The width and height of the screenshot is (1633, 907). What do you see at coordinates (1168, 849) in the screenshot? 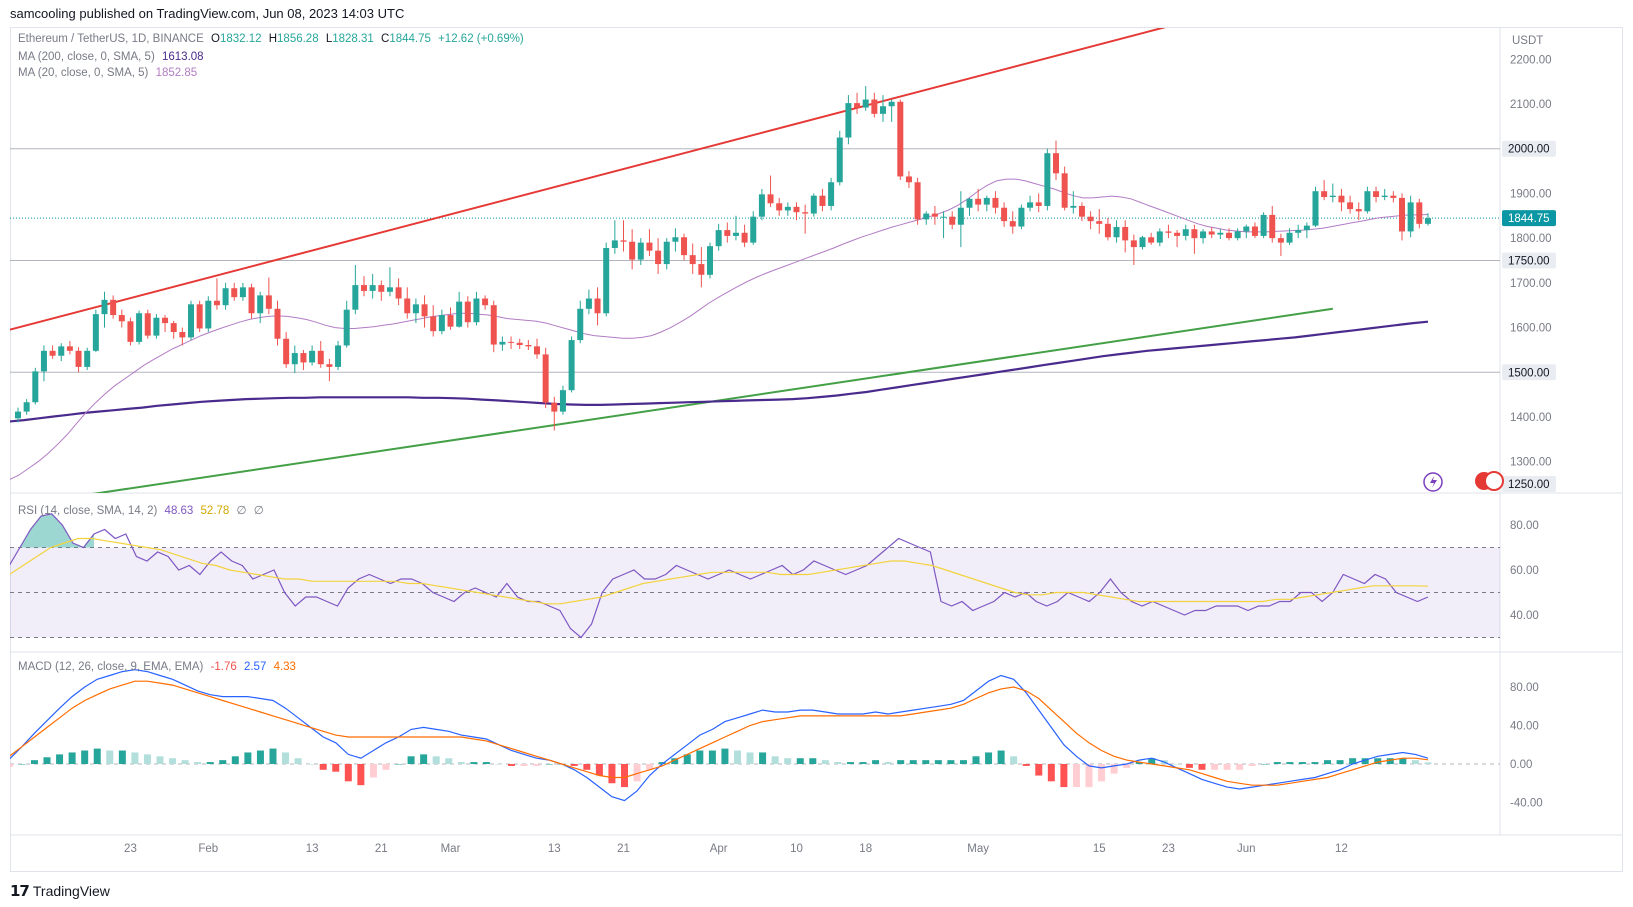
I see `time-tick-label: 23` at bounding box center [1168, 849].